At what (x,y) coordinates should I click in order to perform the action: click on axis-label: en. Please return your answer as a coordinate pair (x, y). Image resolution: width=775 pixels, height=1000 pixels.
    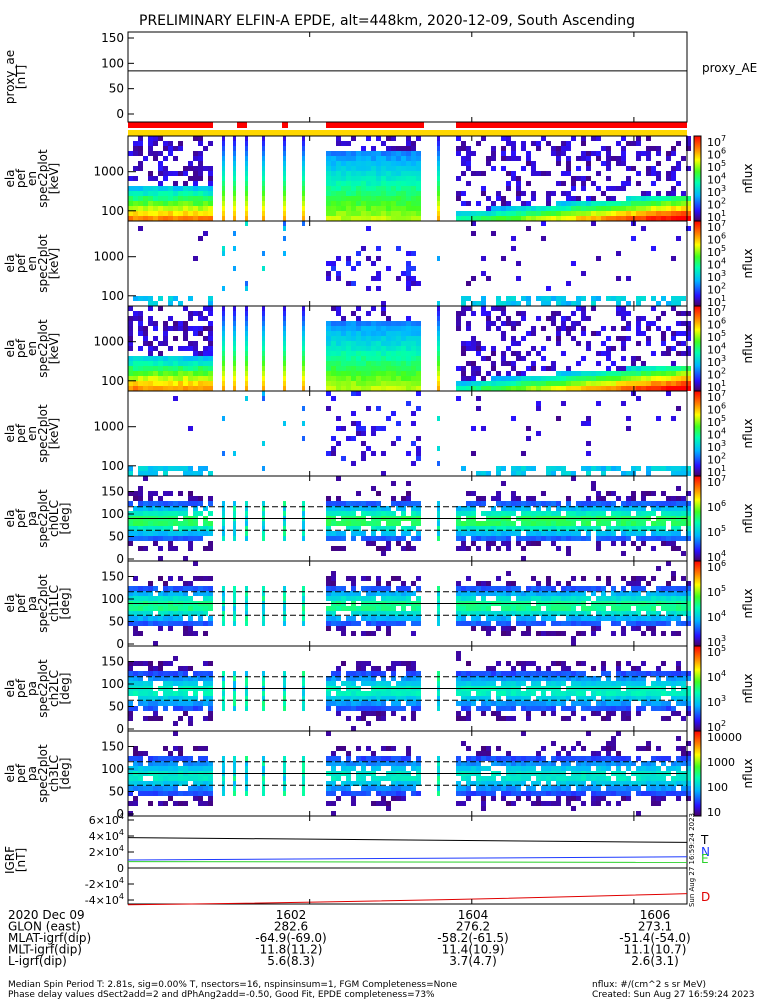
    Looking at the image, I should click on (32, 348).